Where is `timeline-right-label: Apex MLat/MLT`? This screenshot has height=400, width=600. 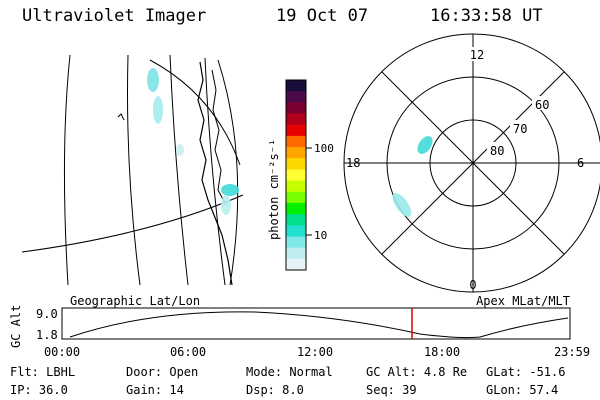
timeline-right-label: Apex MLat/MLT is located at coordinates (523, 301).